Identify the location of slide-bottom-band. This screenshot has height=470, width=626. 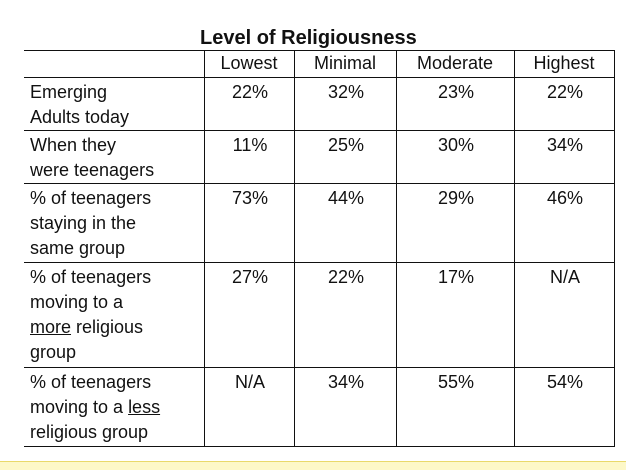
(313, 466).